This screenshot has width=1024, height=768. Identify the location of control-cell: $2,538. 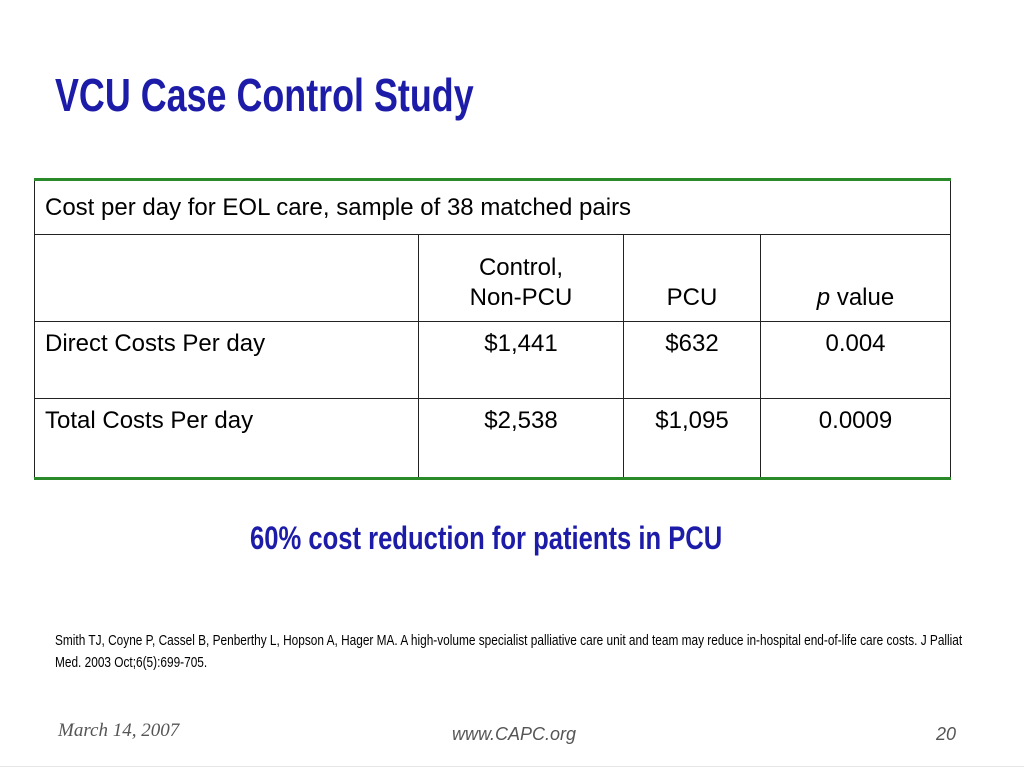
(521, 439).